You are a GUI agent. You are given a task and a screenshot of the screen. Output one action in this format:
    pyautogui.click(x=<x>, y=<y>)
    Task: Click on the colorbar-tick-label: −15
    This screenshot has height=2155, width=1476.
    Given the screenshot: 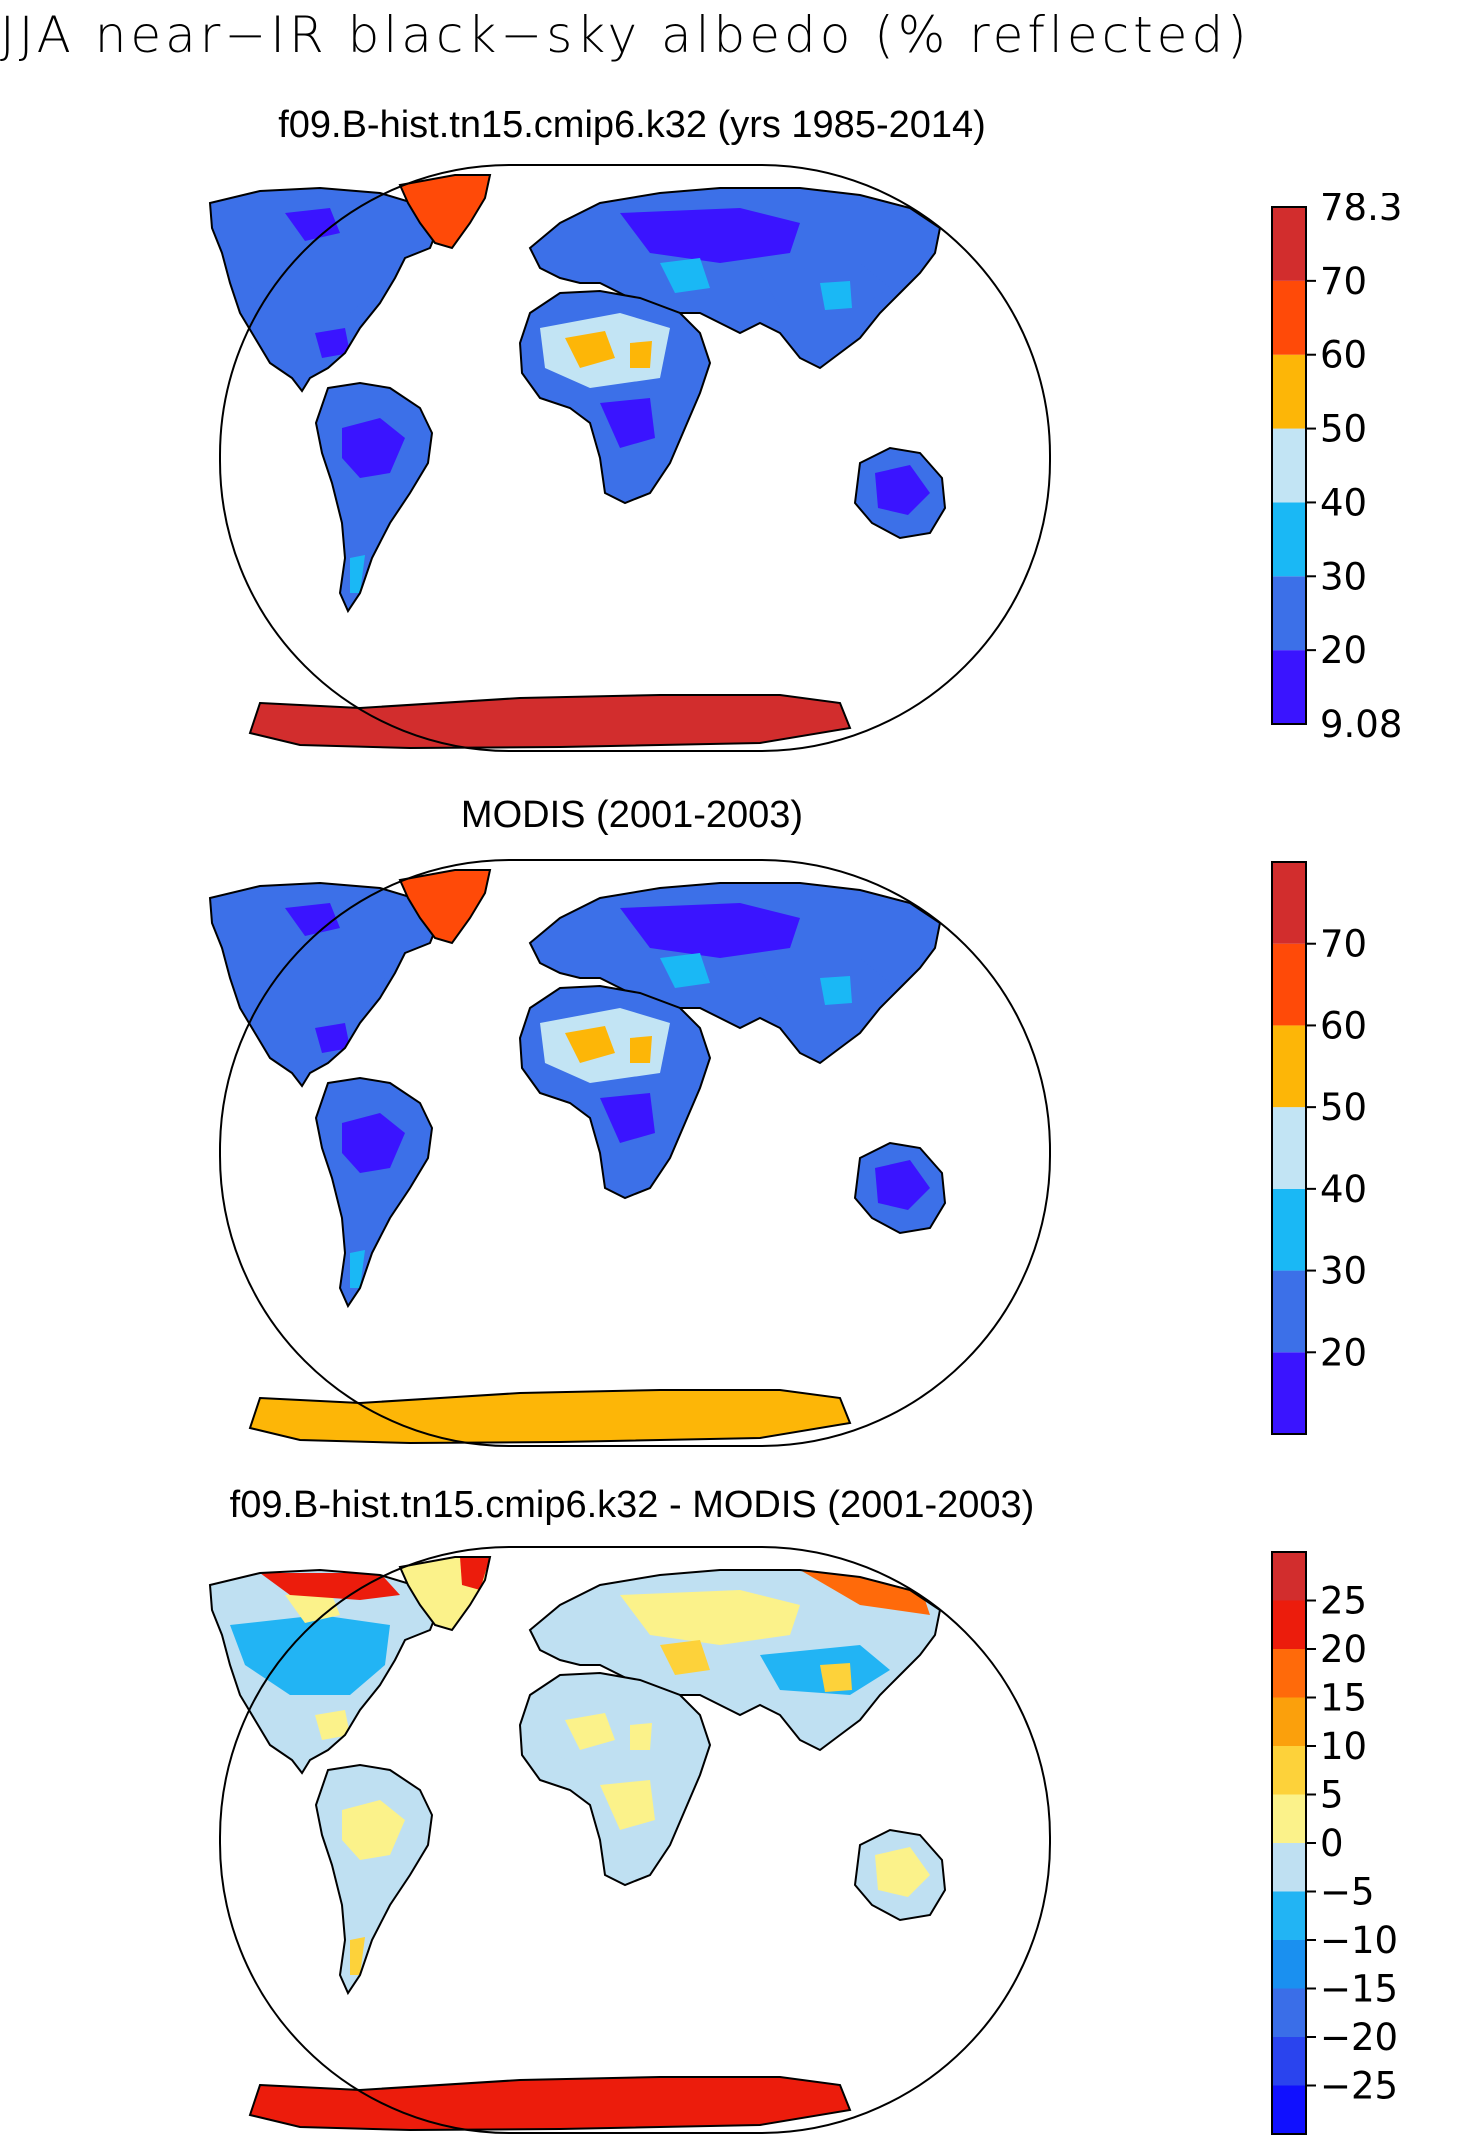 What is the action you would take?
    pyautogui.click(x=1359, y=1989)
    